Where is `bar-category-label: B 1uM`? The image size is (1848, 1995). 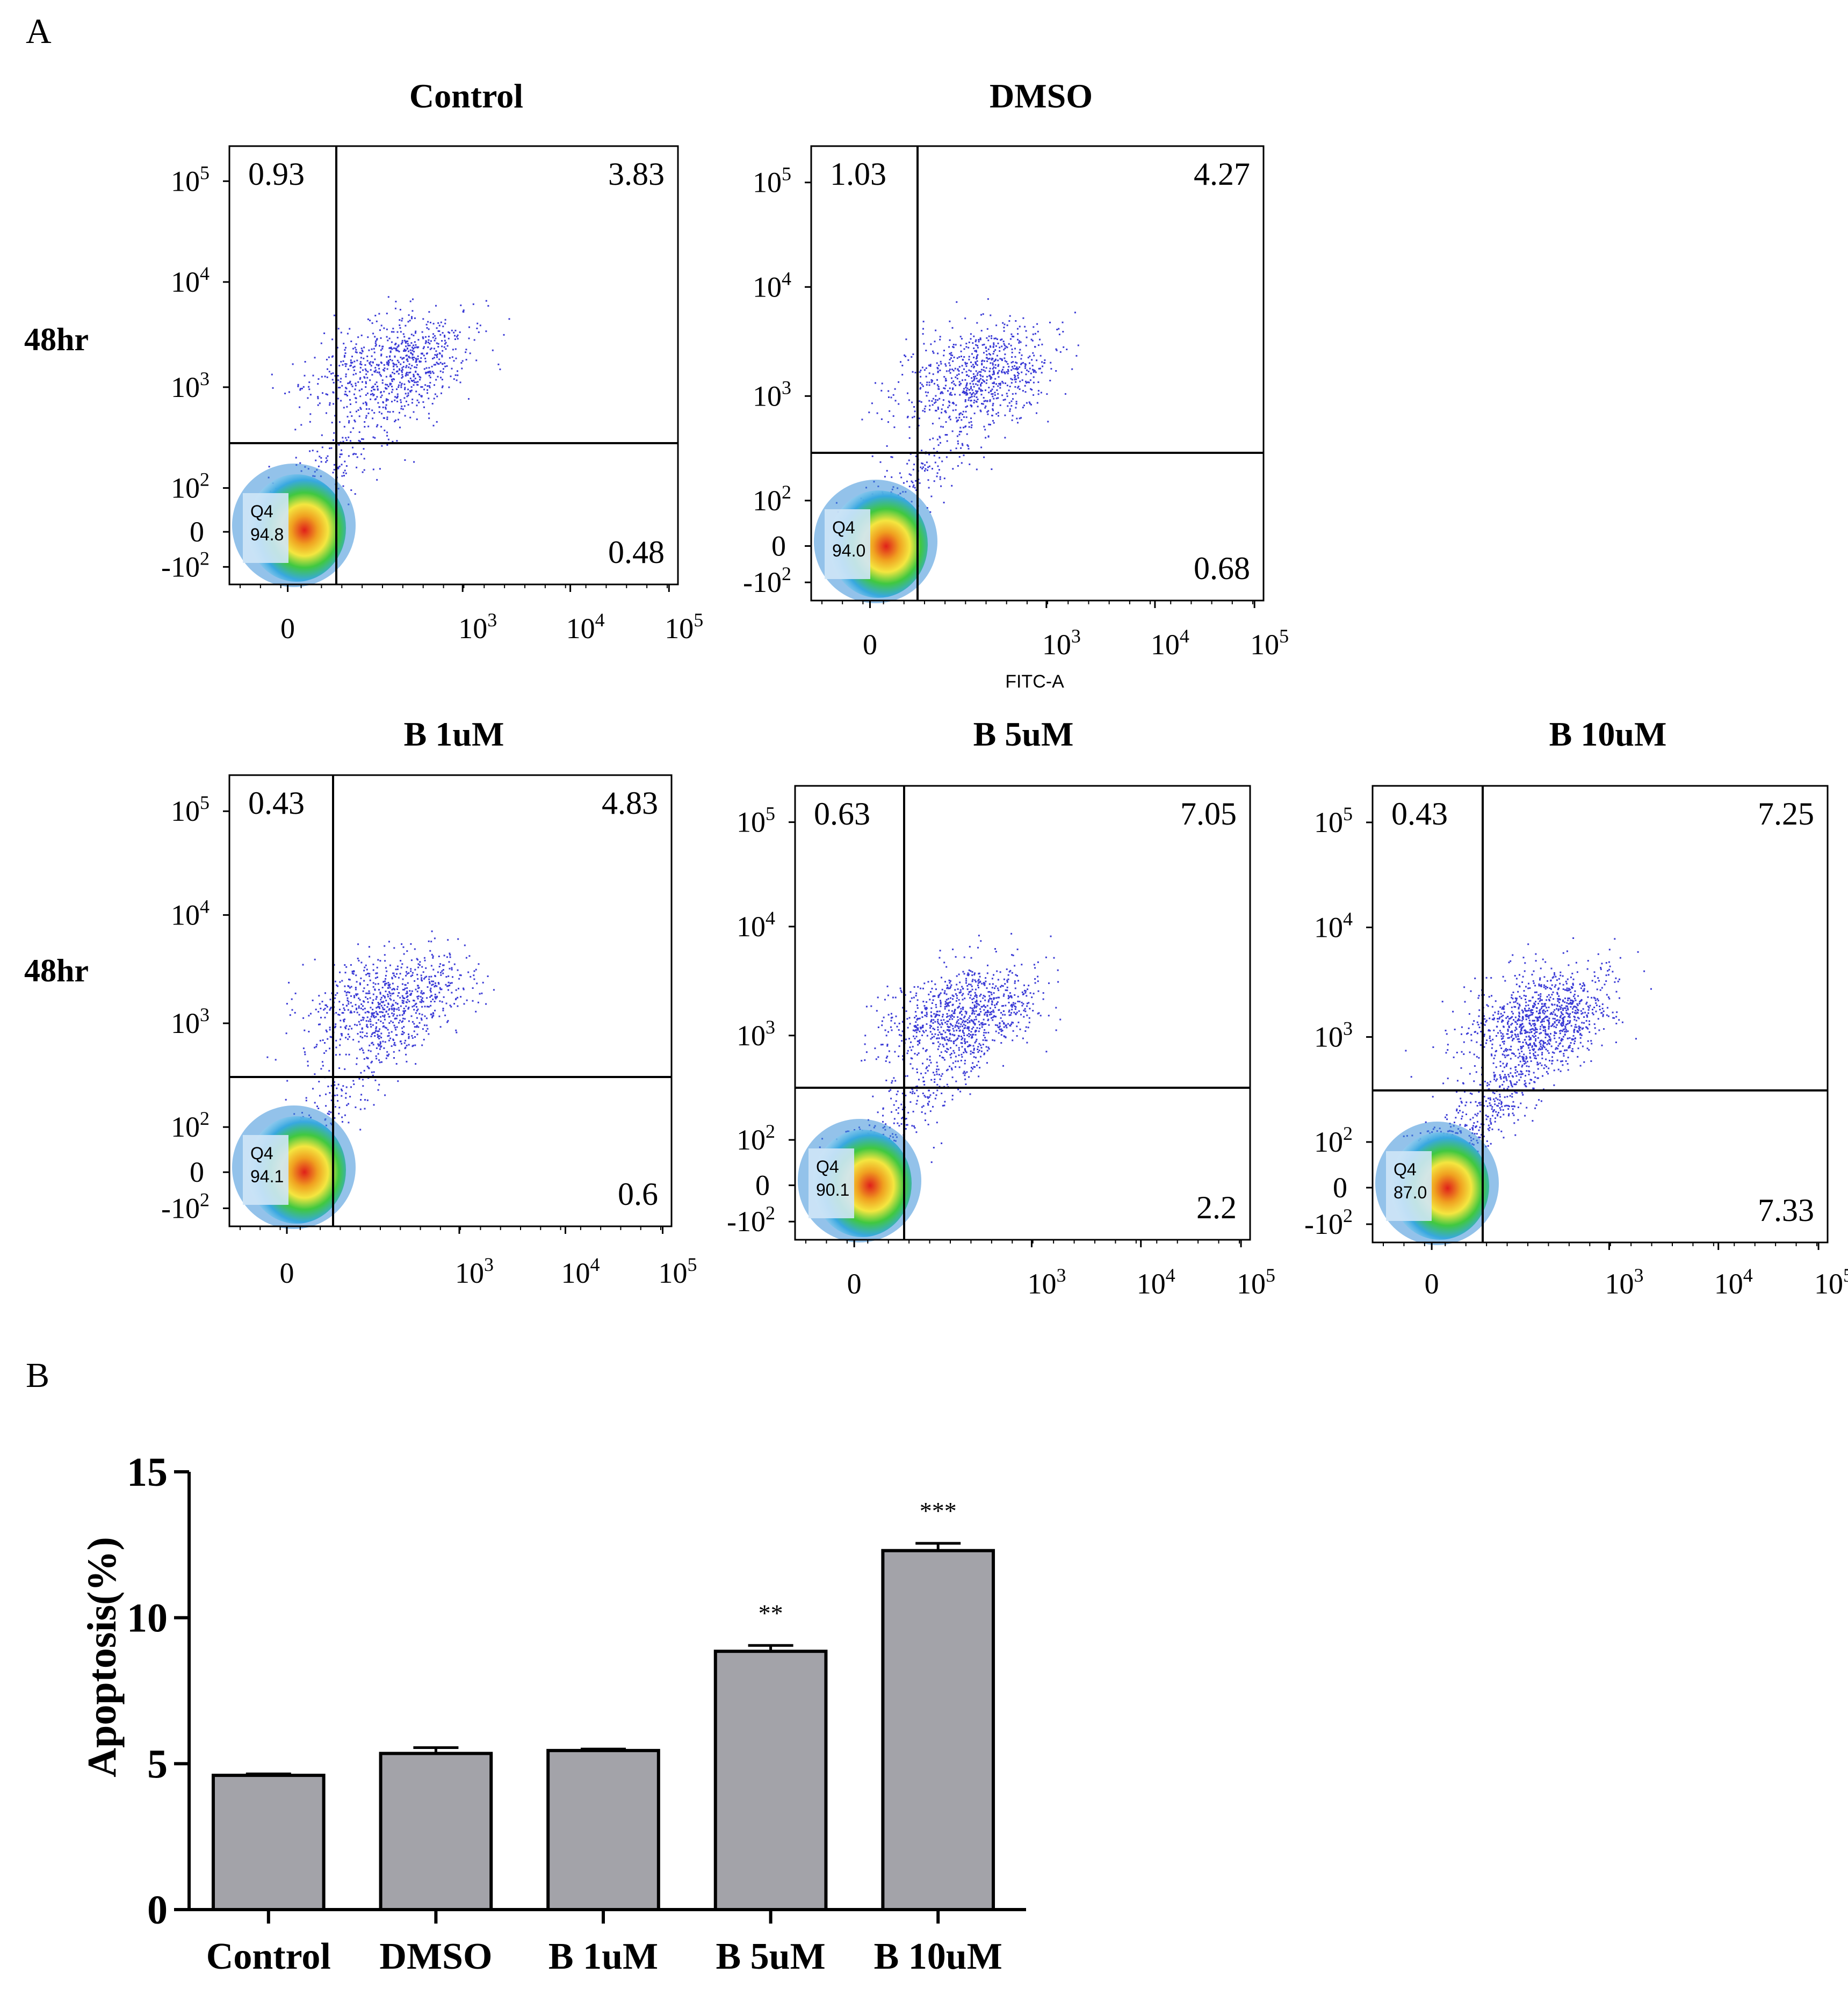
bar-category-label: B 1uM is located at coordinates (603, 1956).